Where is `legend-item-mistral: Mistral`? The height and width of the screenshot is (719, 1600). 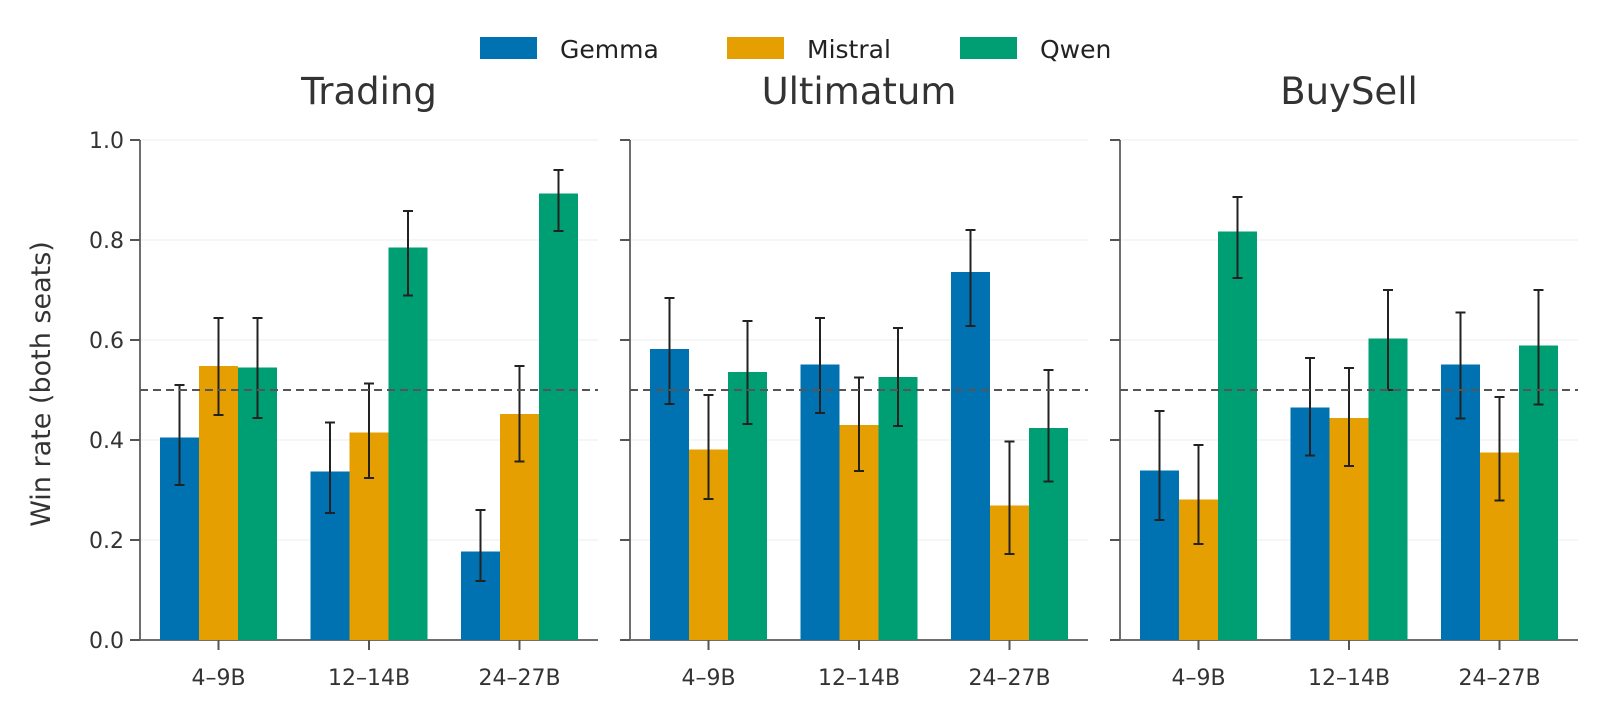 legend-item-mistral: Mistral is located at coordinates (809, 49).